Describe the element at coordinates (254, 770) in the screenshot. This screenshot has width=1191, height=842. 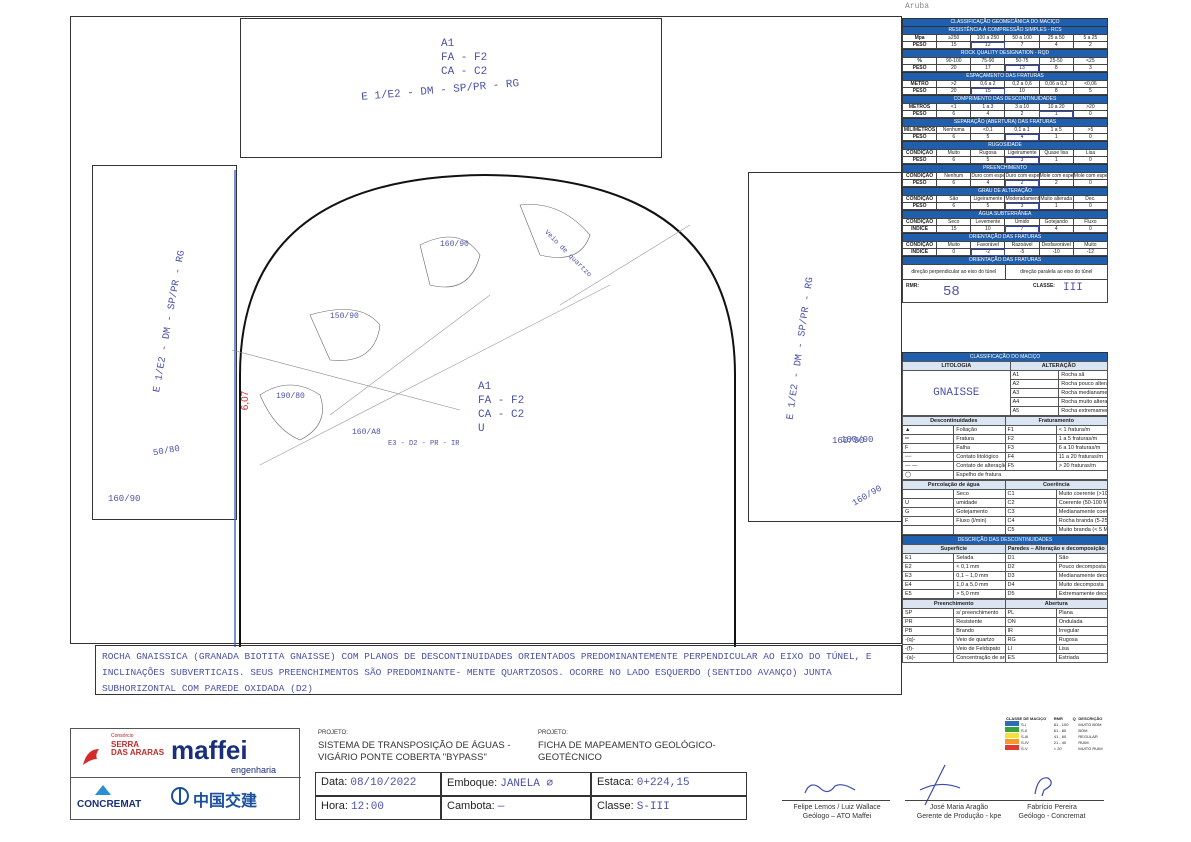
I see `maffei-sub: engenharia` at that location.